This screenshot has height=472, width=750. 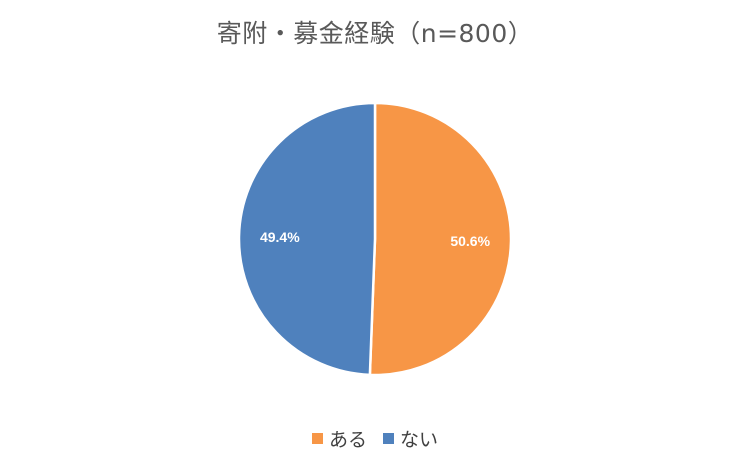 I want to click on legend-swatch-nai, so click(x=388, y=438).